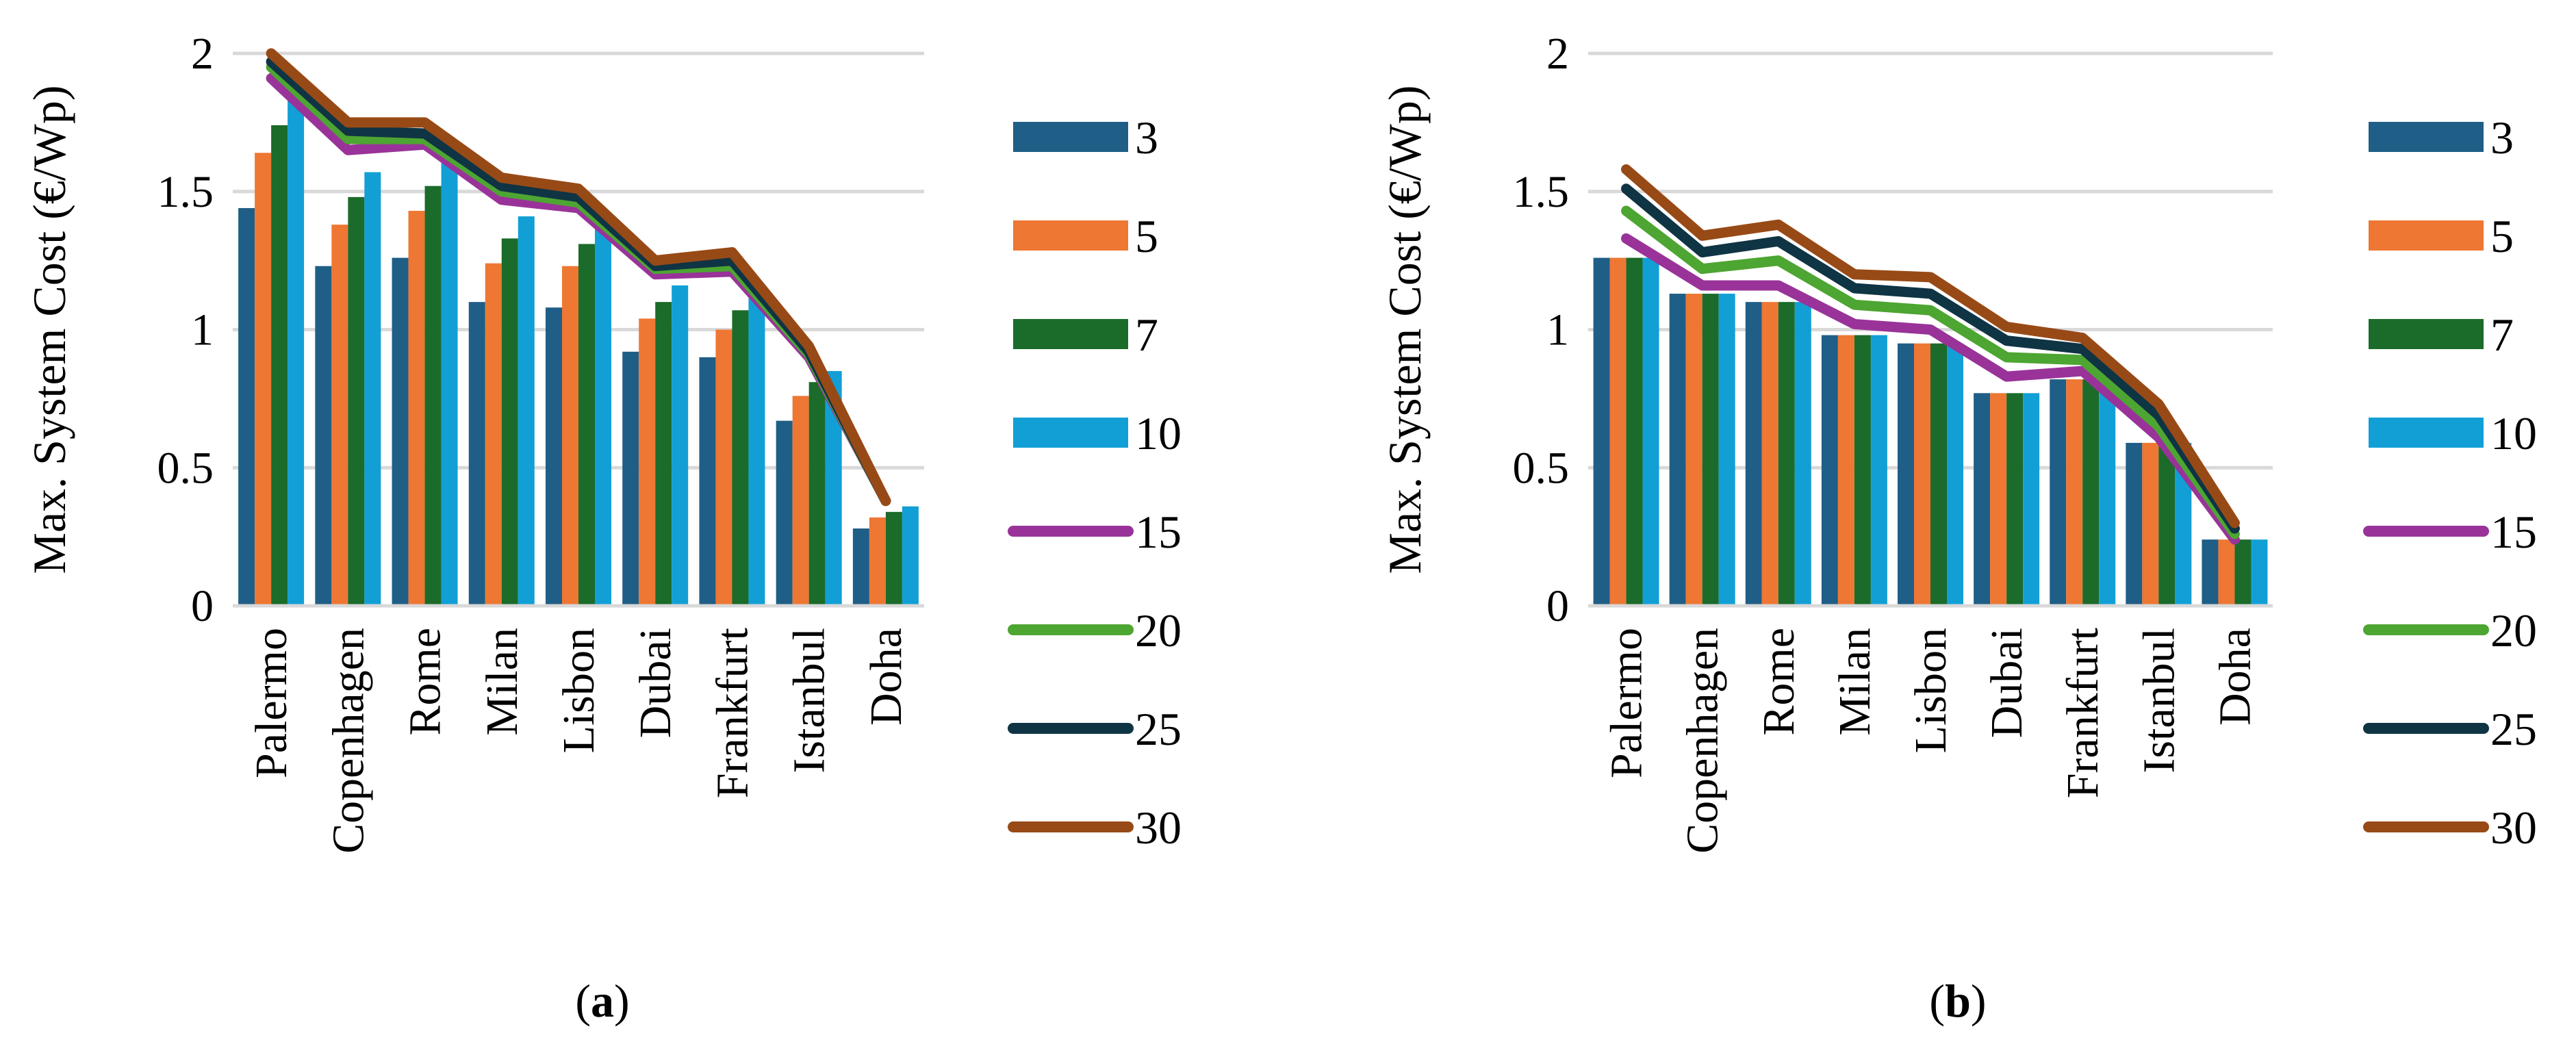  I want to click on y-axis-label: Max. System Cost (€/Wp), so click(1405, 330).